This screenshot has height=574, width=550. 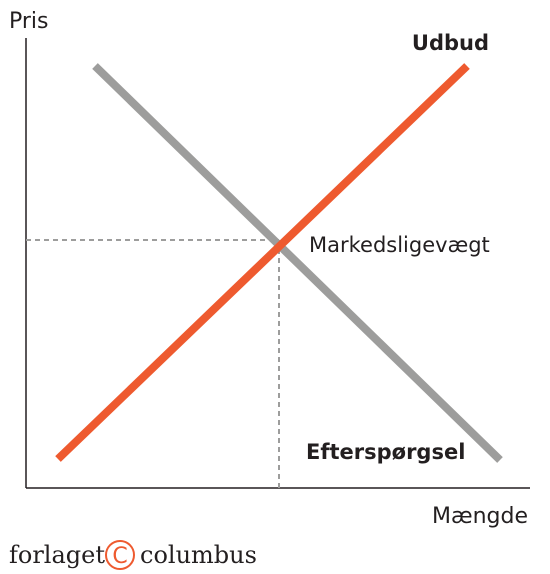 I want to click on equilibrium-label: Markedsligevægt, so click(x=399, y=245).